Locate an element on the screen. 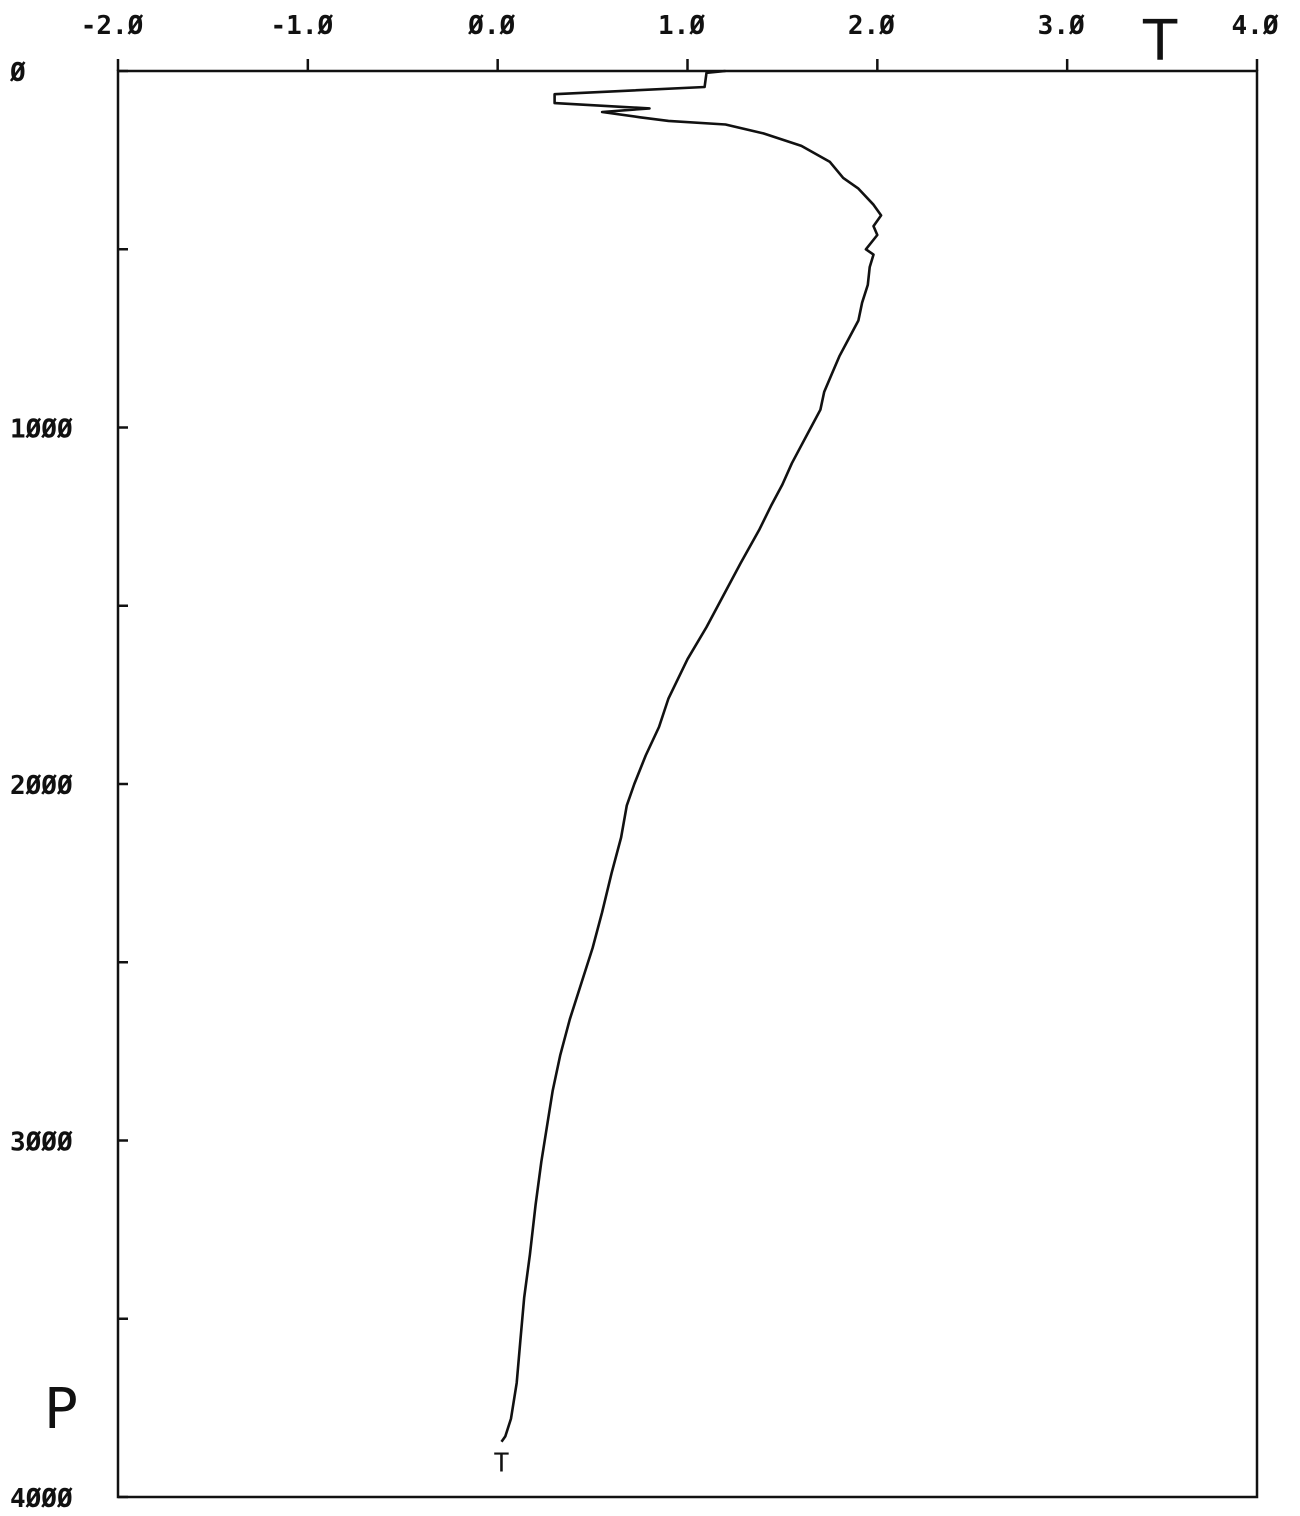 The width and height of the screenshot is (1300, 1516). x-tick-label: -2.Ø is located at coordinates (112, 26).